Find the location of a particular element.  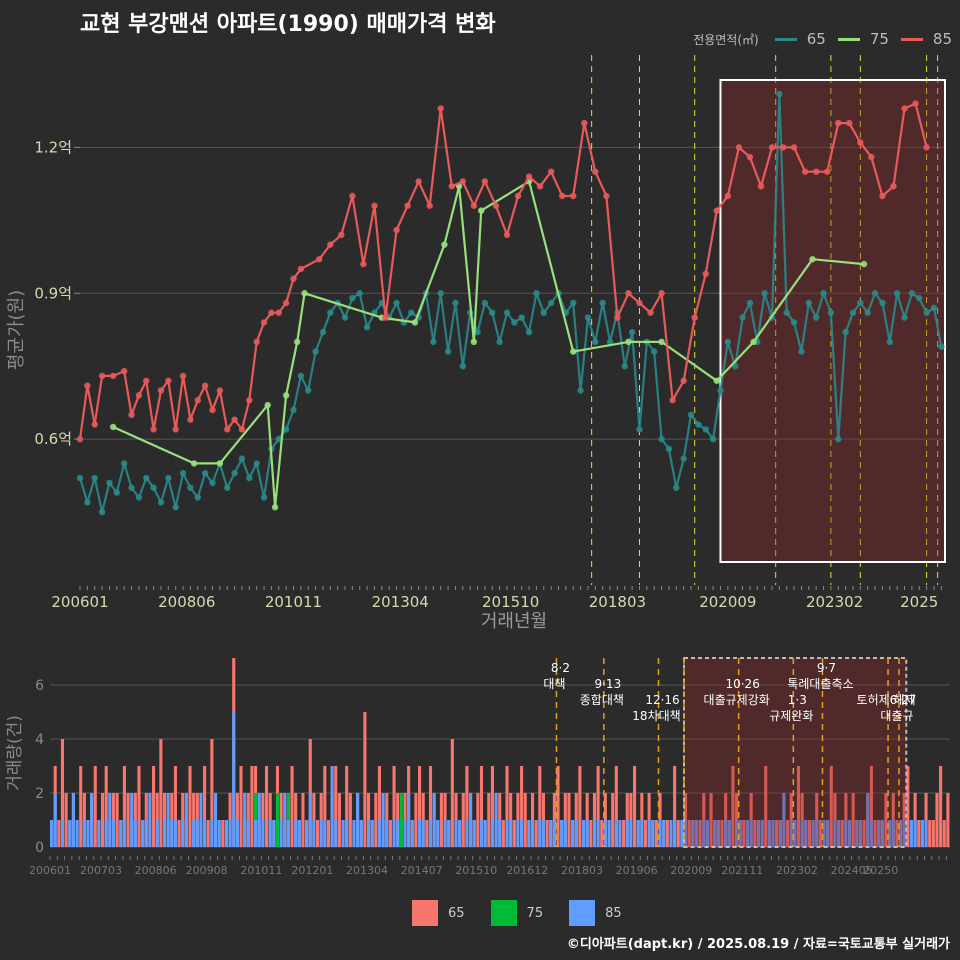

bar-x-tick-label: 201011 is located at coordinates (261, 870).